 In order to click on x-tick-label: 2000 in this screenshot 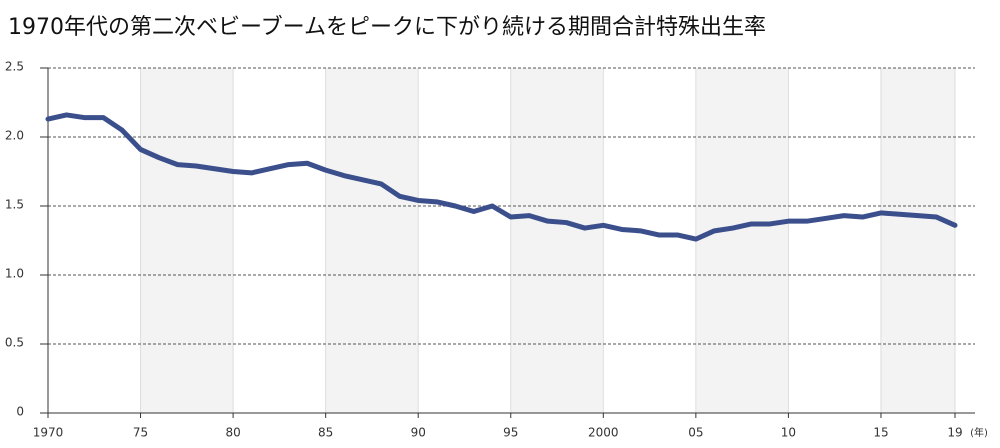, I will do `click(603, 433)`.